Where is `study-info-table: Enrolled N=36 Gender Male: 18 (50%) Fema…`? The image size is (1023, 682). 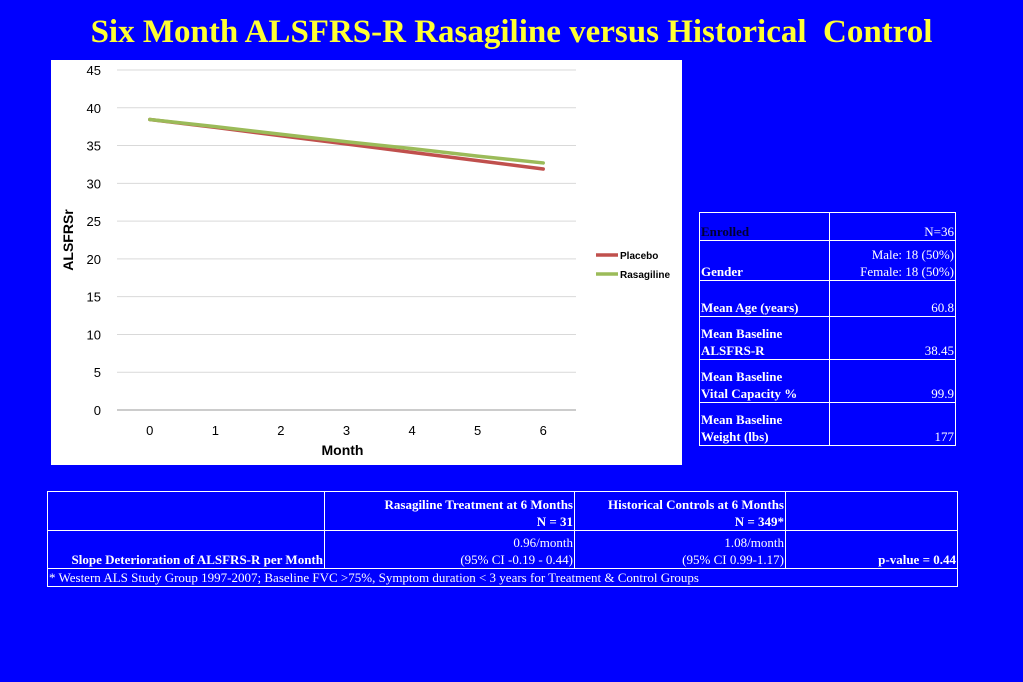
study-info-table: Enrolled N=36 Gender Male: 18 (50%) Fema… is located at coordinates (827, 329).